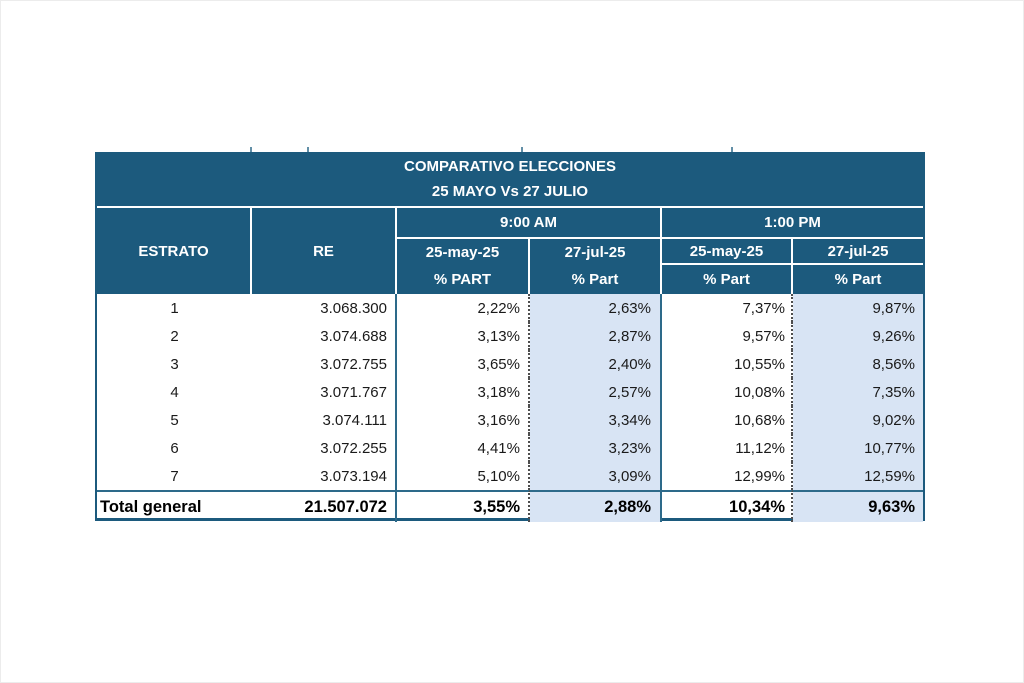  I want to click on cell-re: 3.071.767, so click(324, 392).